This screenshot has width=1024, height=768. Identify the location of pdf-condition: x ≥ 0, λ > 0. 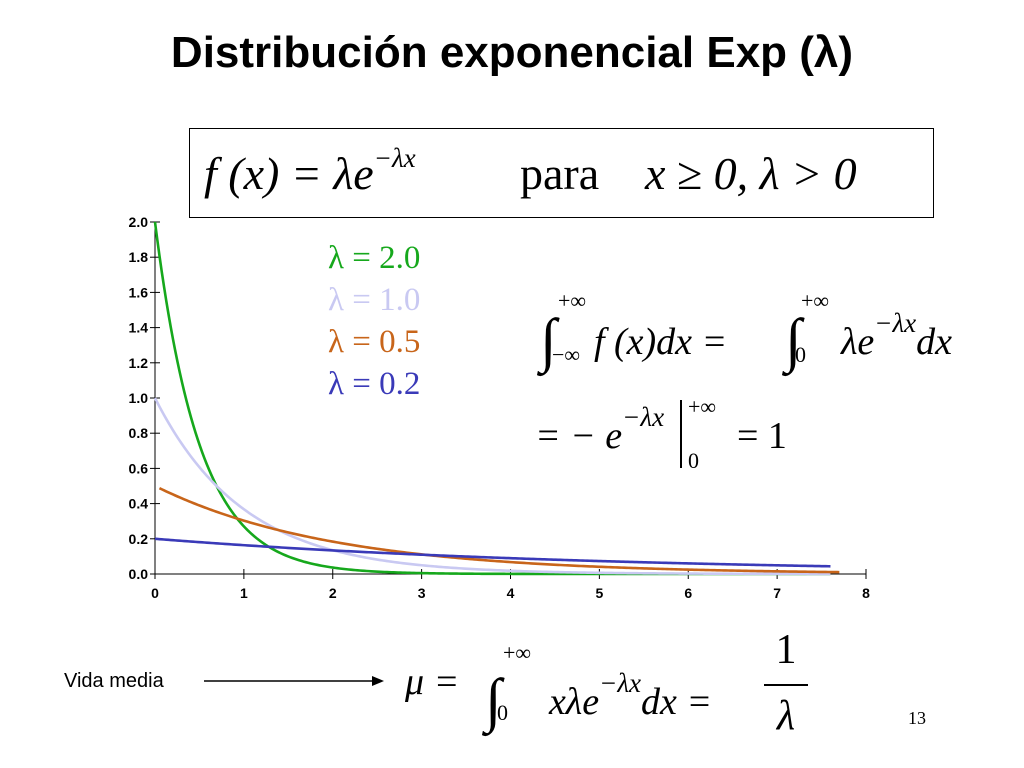
(751, 173).